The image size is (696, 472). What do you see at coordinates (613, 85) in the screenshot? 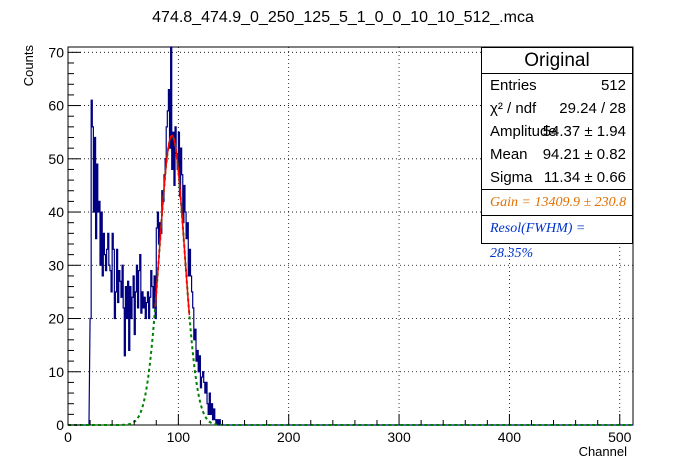
I see `stats-value: 512` at bounding box center [613, 85].